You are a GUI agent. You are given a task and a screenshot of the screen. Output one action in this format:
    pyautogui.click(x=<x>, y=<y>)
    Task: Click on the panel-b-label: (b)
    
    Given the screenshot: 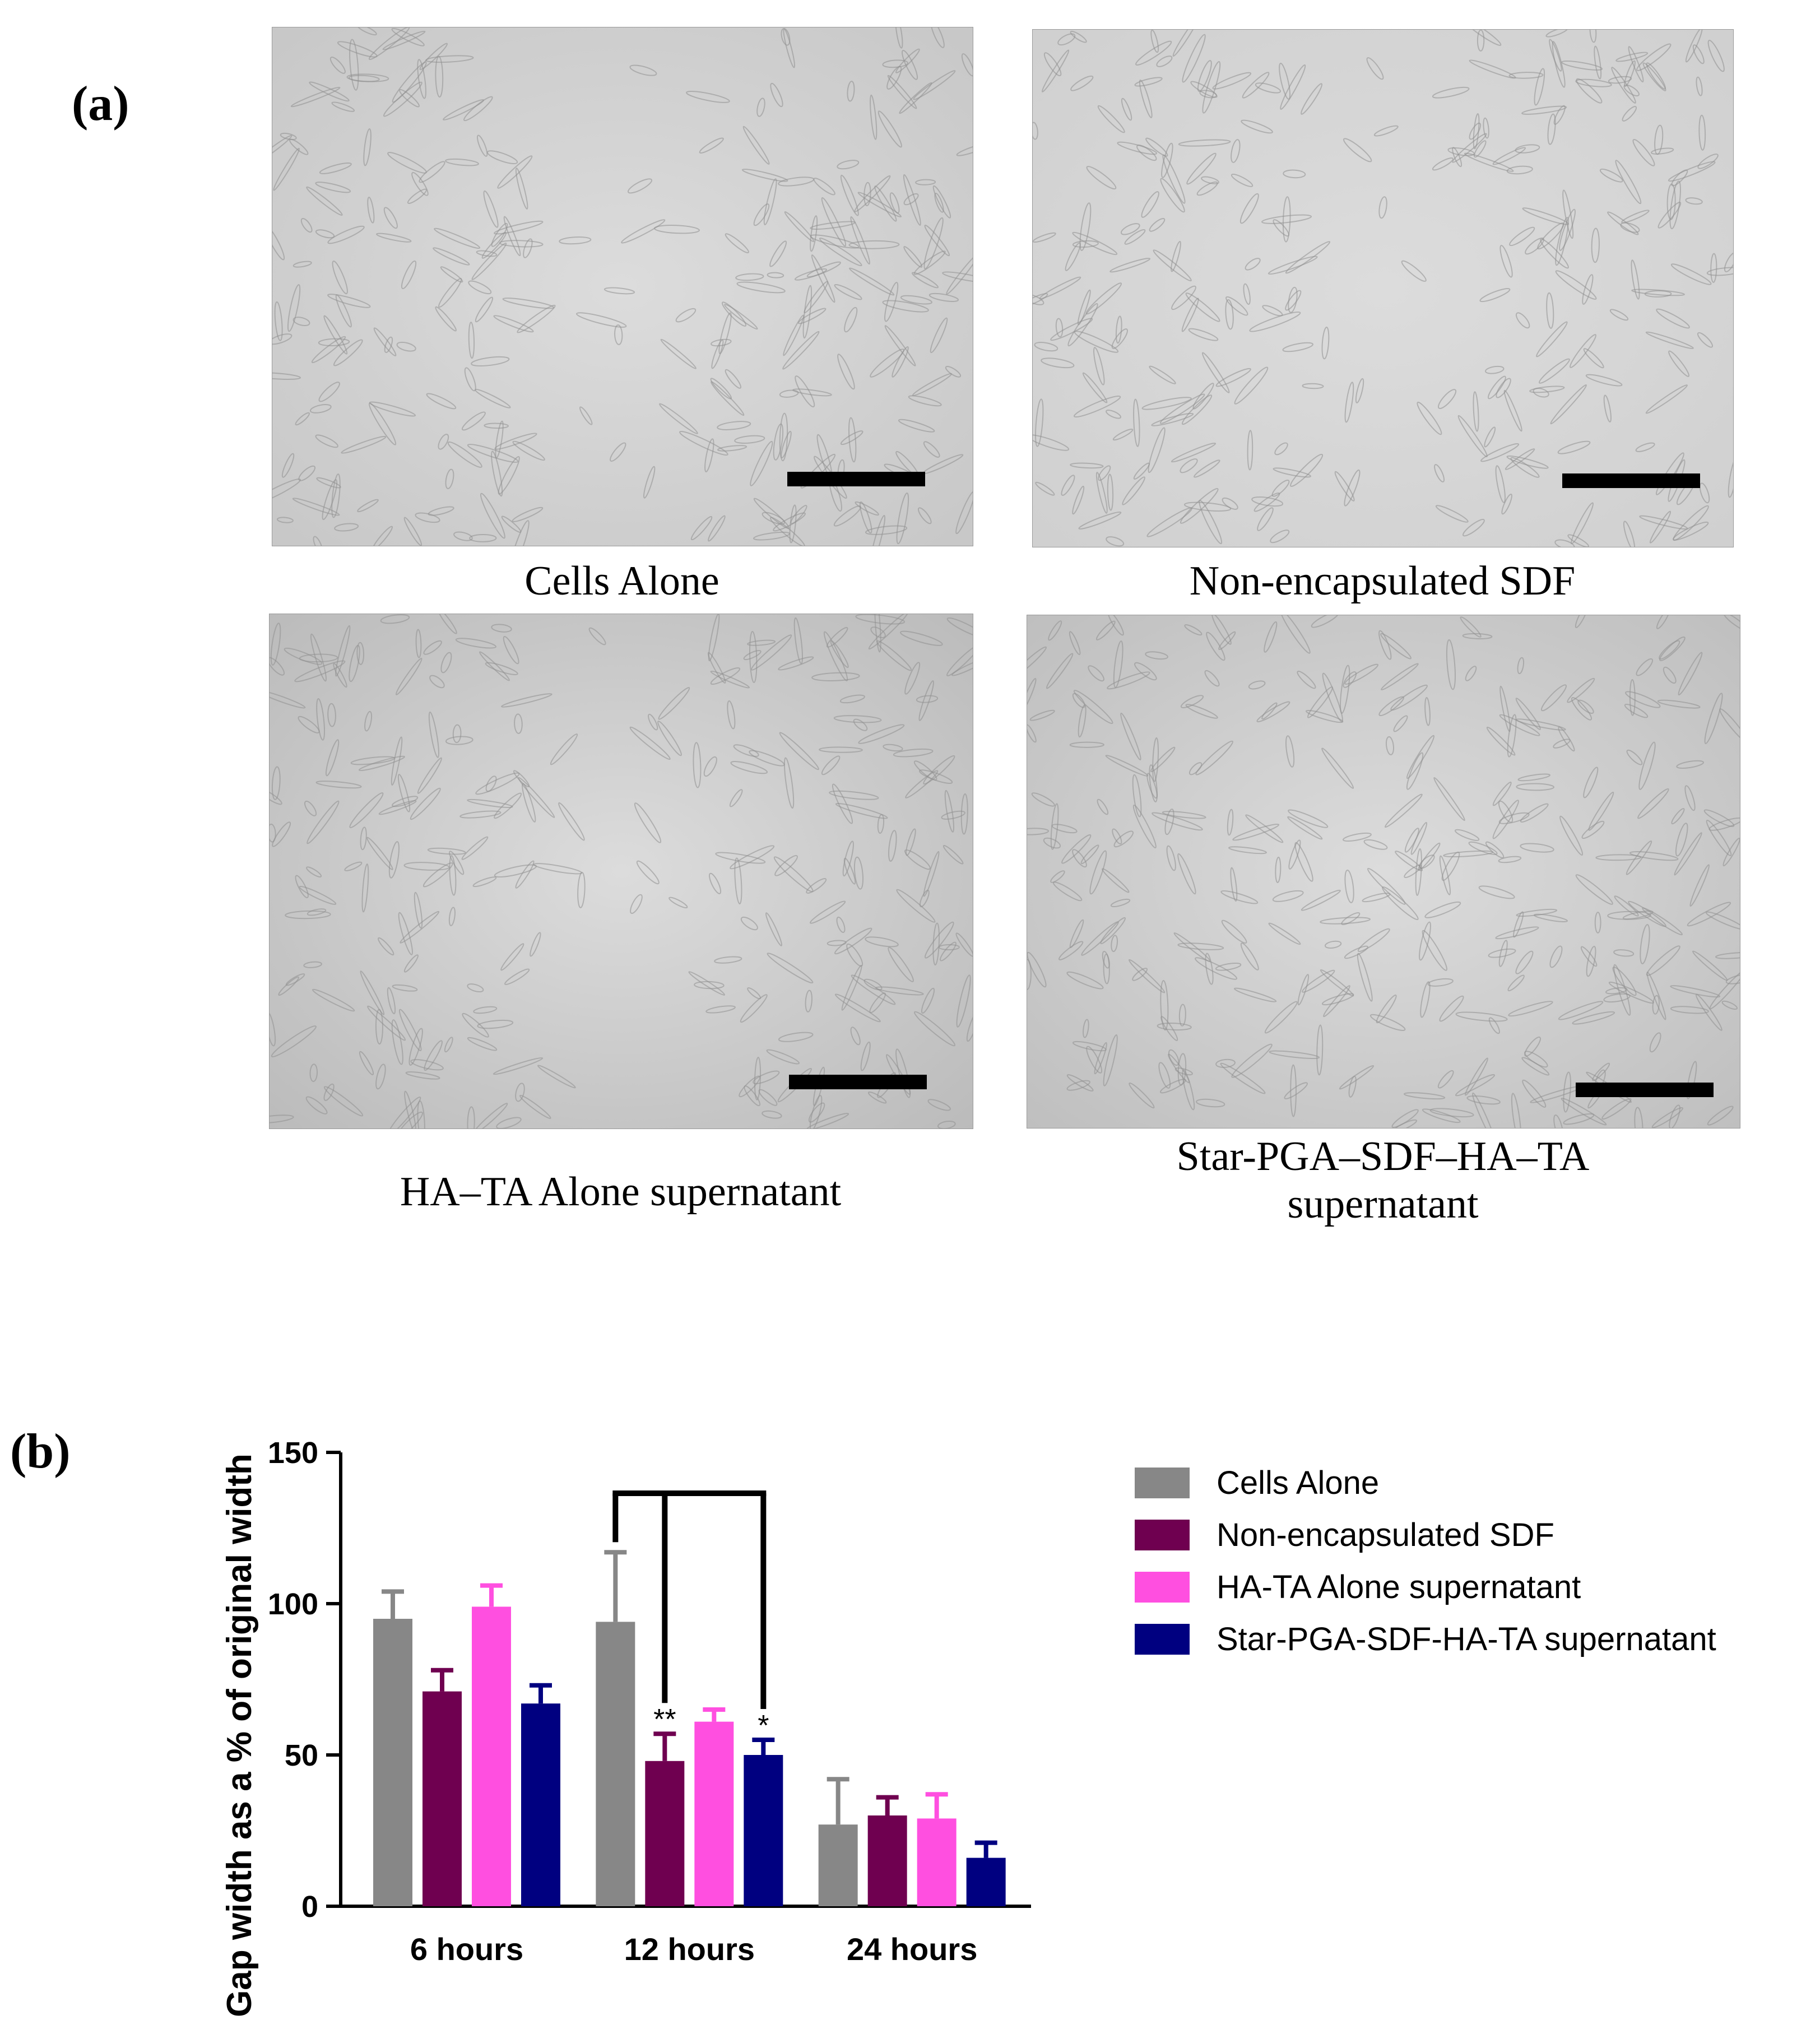 What is the action you would take?
    pyautogui.click(x=40, y=1451)
    